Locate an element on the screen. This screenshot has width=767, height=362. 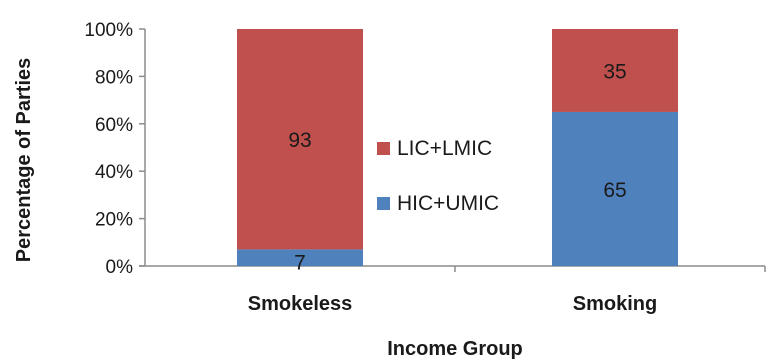
data-label: 7 is located at coordinates (300, 262).